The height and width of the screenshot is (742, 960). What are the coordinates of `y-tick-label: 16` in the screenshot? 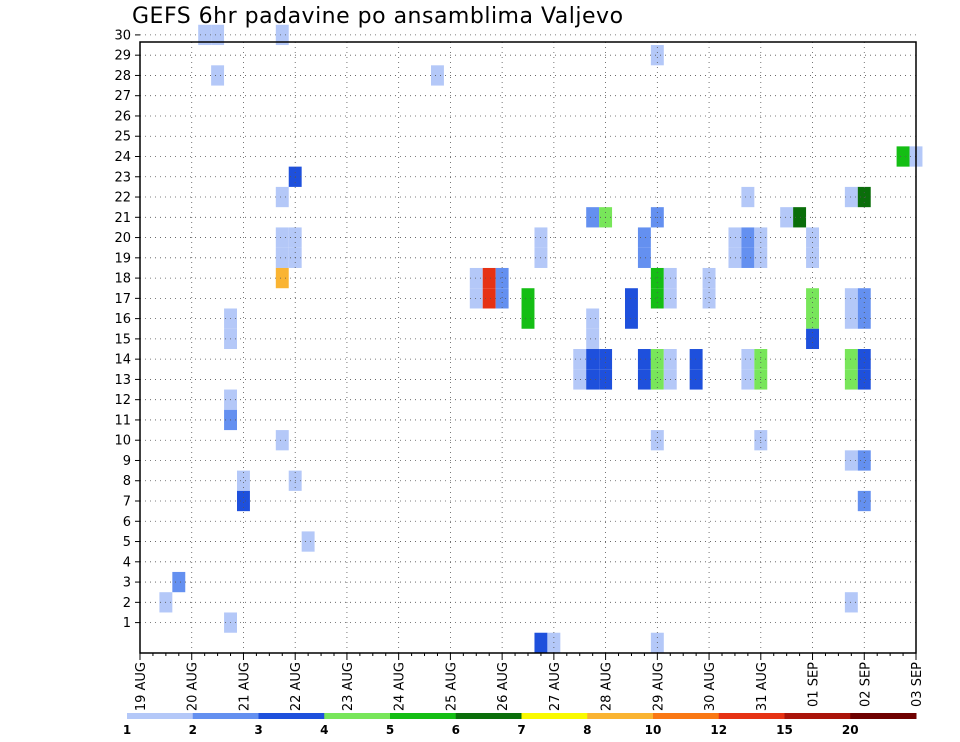 It's located at (122, 319).